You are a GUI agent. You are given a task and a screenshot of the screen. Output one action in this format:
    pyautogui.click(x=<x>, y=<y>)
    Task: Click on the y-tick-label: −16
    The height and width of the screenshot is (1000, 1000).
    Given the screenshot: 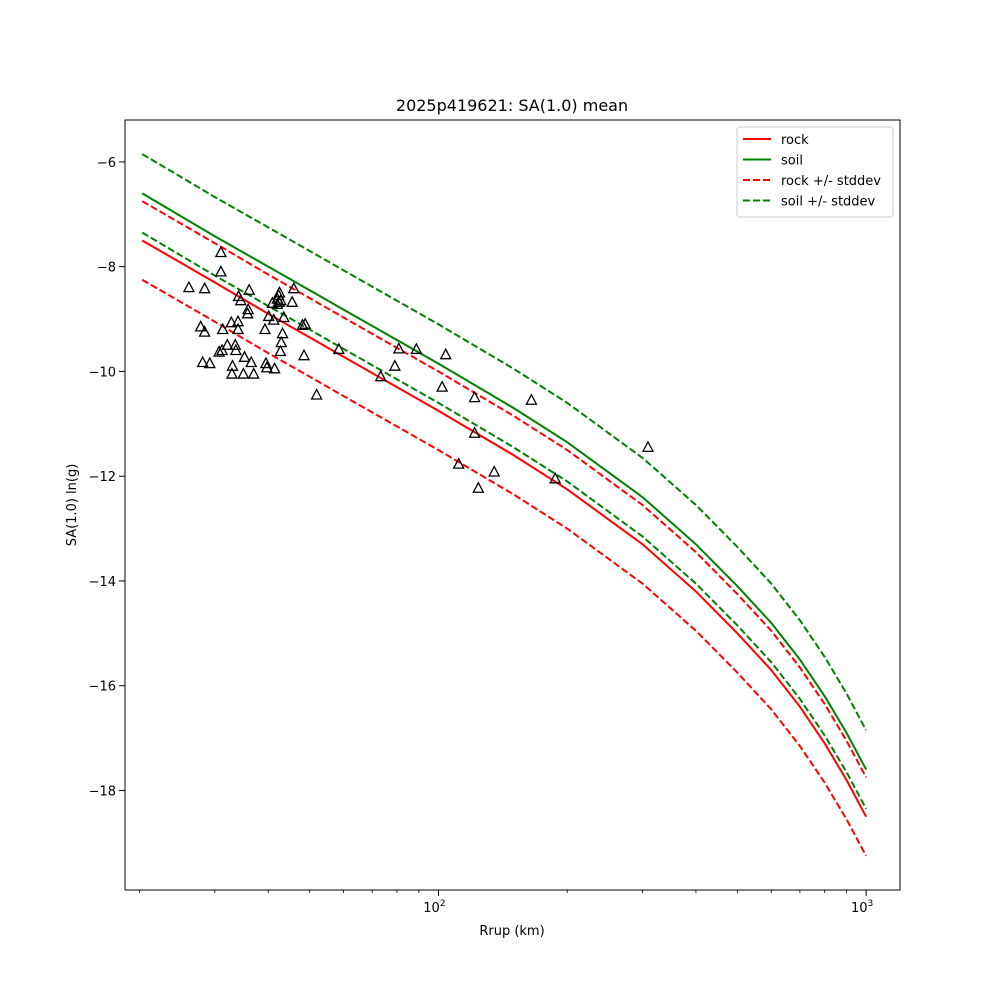 What is the action you would take?
    pyautogui.click(x=102, y=687)
    